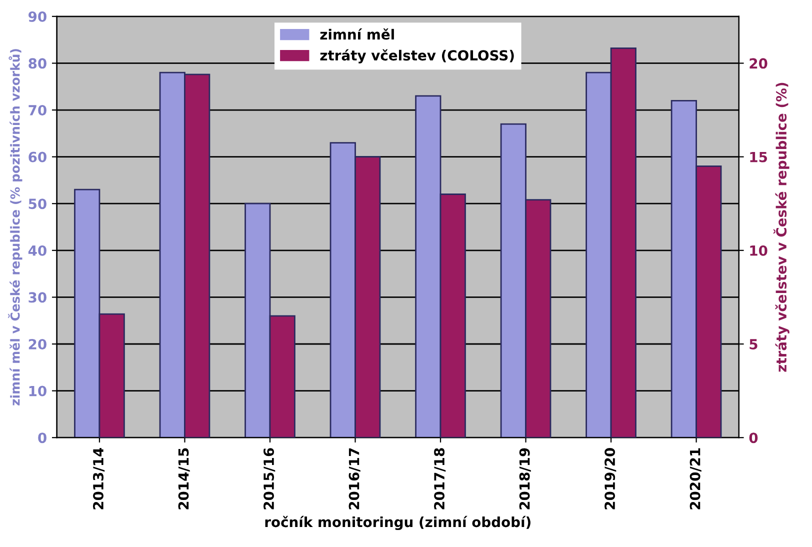 The image size is (812, 547). Describe the element at coordinates (417, 56) in the screenshot. I see `legend-label: ztráty včelstev (COLOSS)` at that location.